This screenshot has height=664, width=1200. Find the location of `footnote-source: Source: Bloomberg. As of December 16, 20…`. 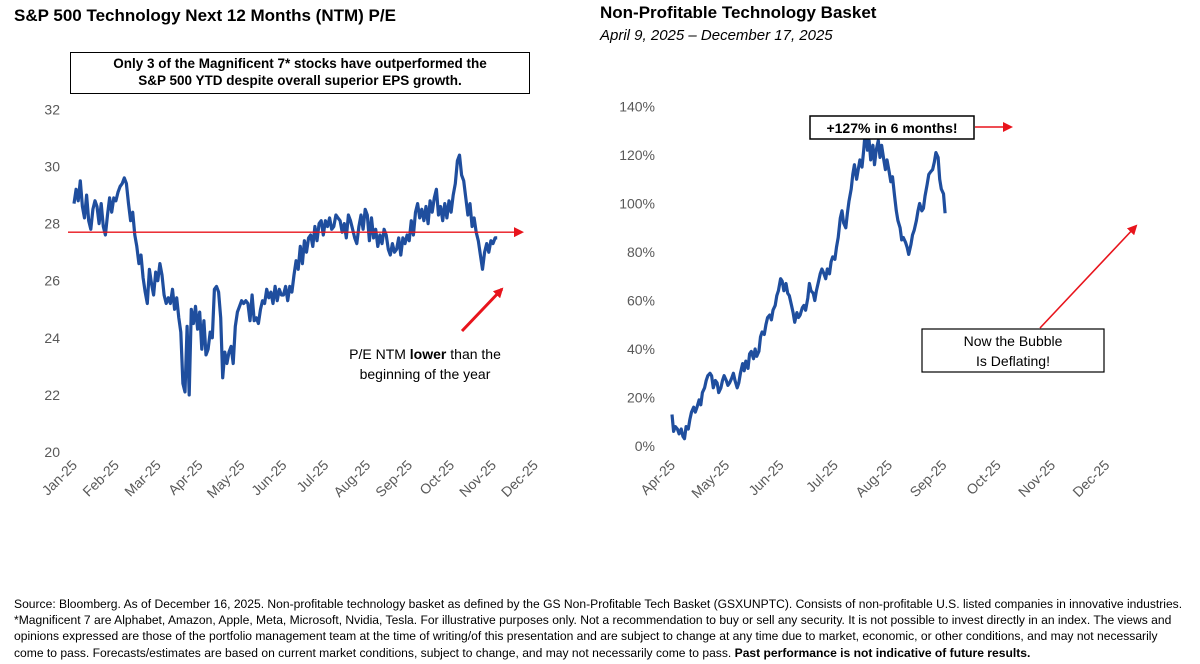

footnote-source: Source: Bloomberg. As of December 16, 20… is located at coordinates (598, 604).